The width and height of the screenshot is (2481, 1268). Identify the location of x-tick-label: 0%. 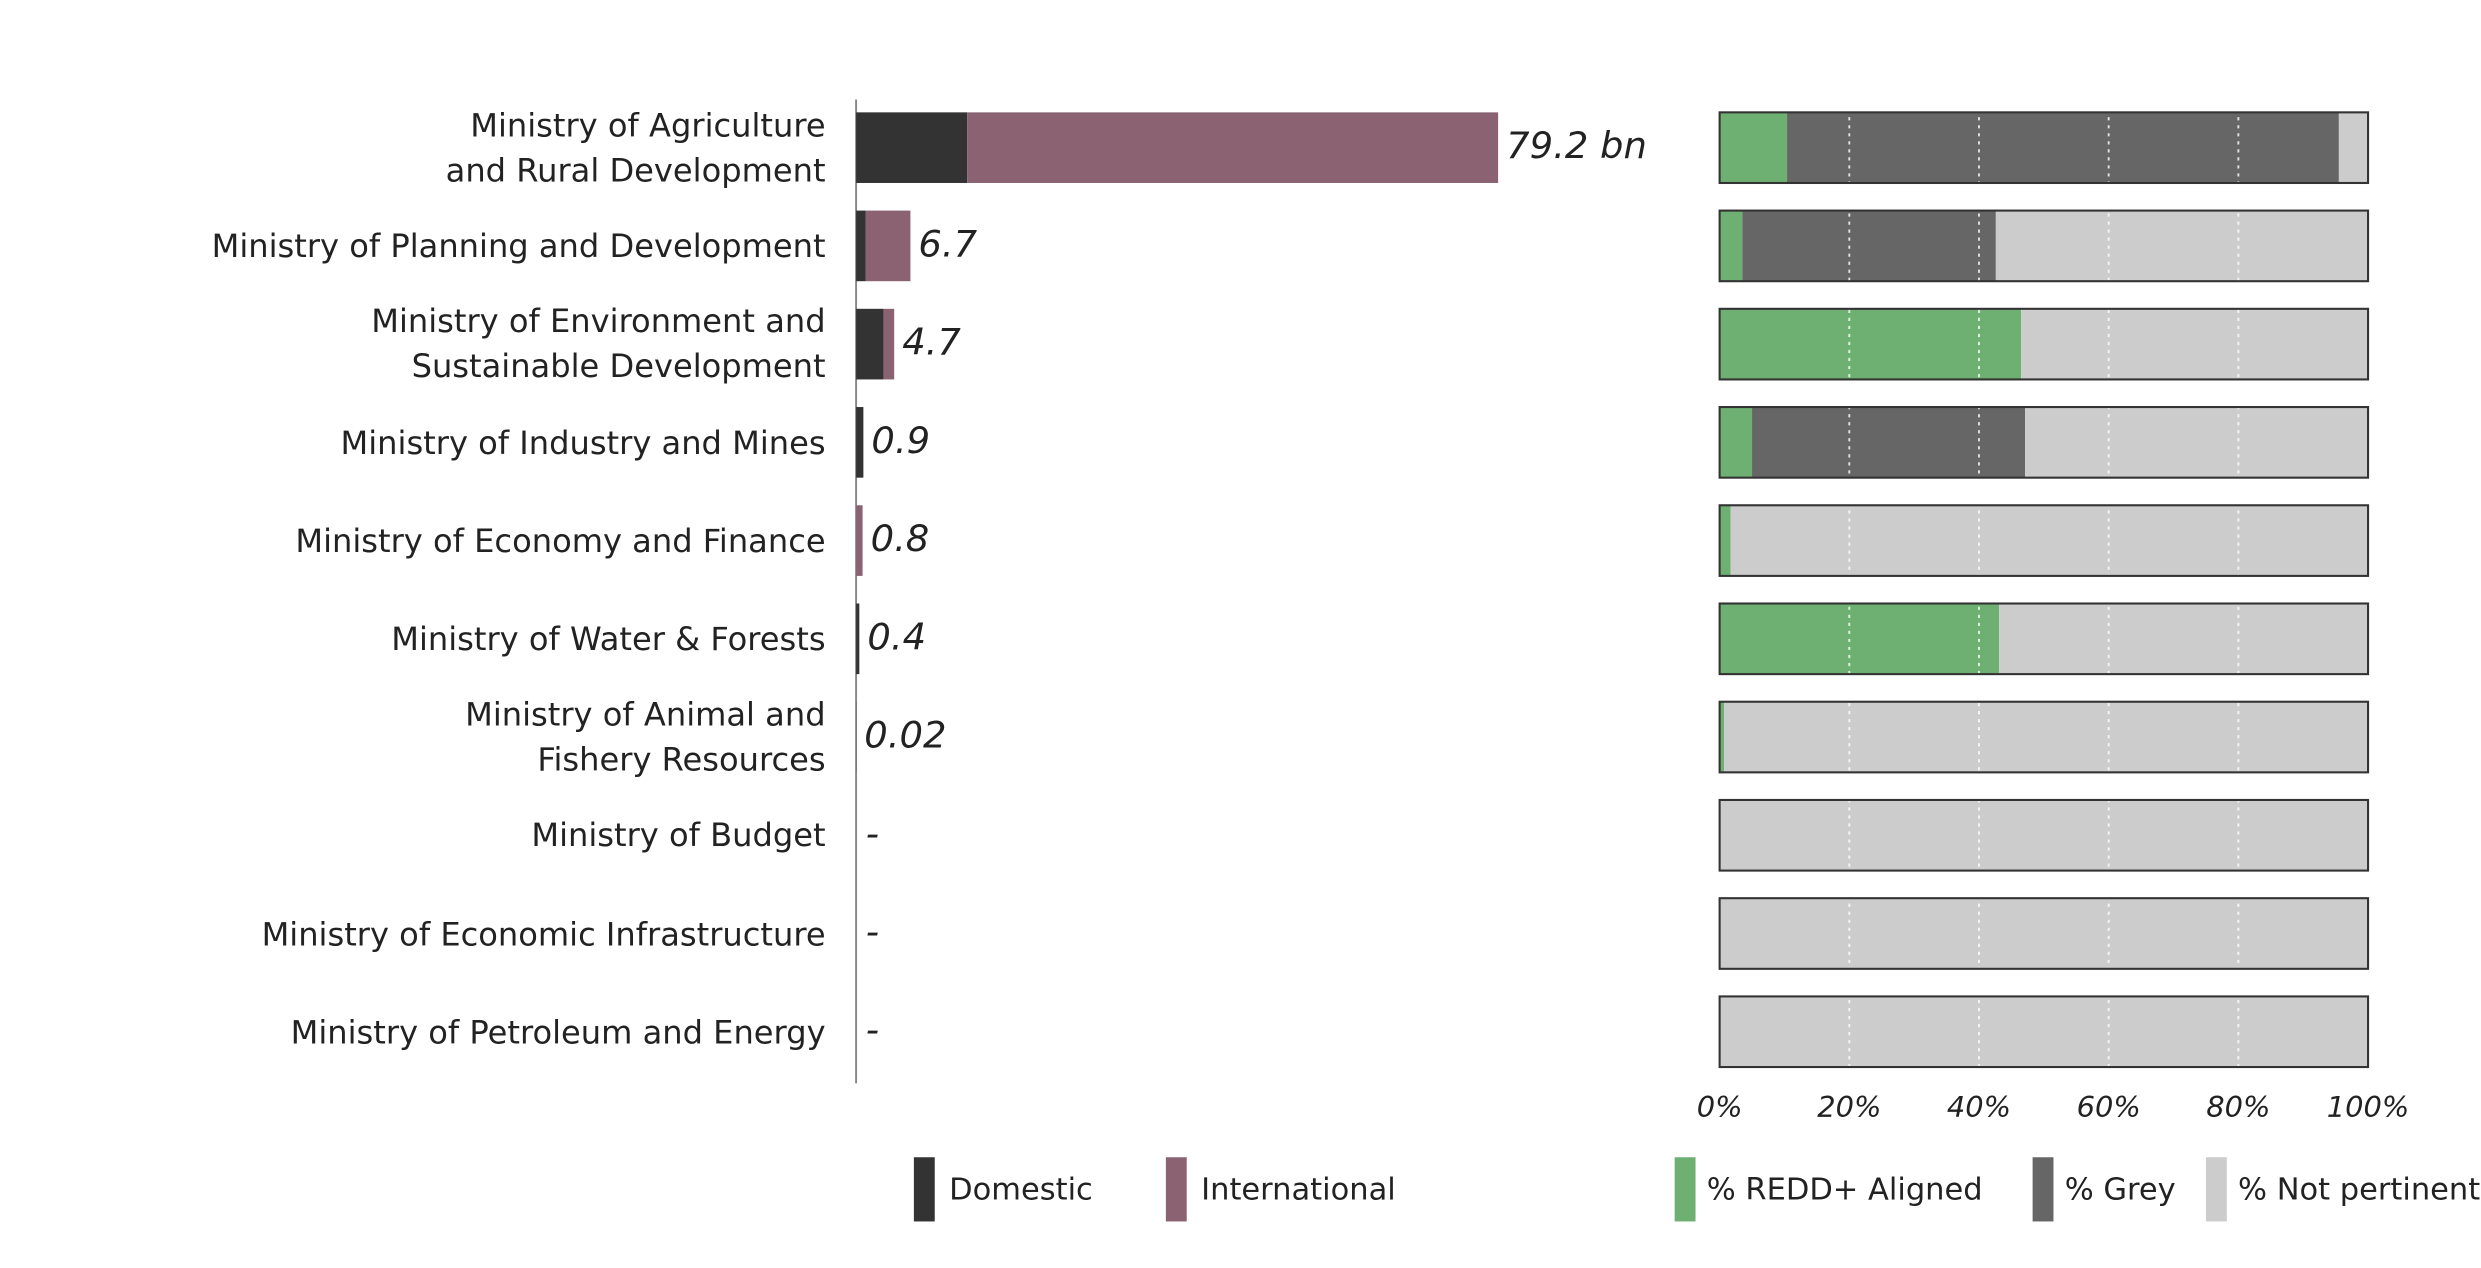
(1720, 1107).